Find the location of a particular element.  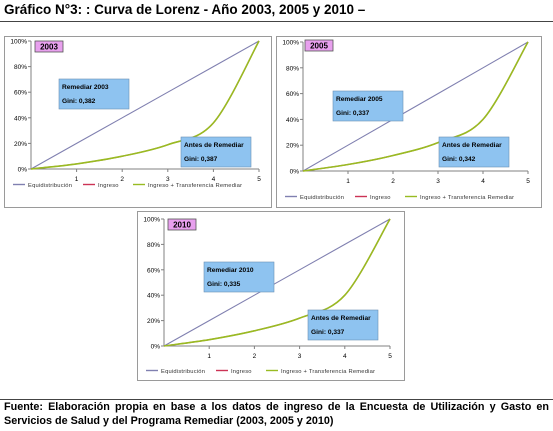

annotation-remediar: Remediar 2003 Gini: 0,382 is located at coordinates (94, 94).